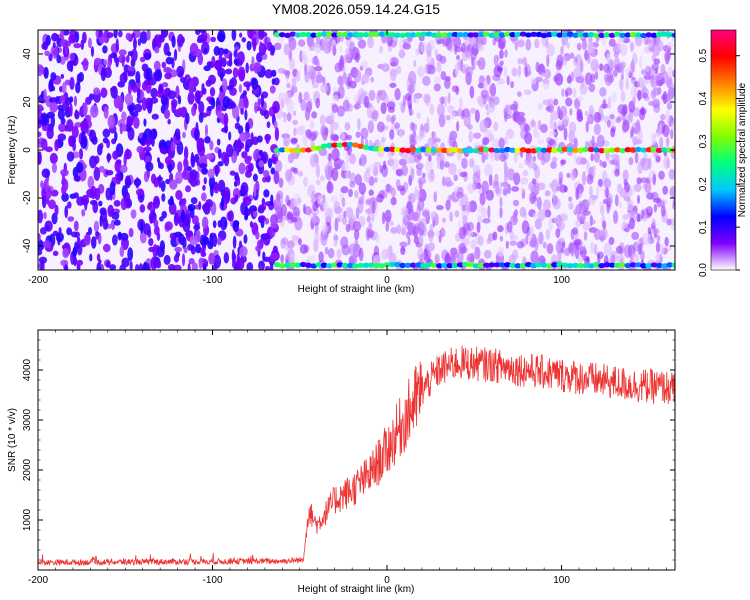  I want to click on colorbar-tick-label: 0.4, so click(703, 98).